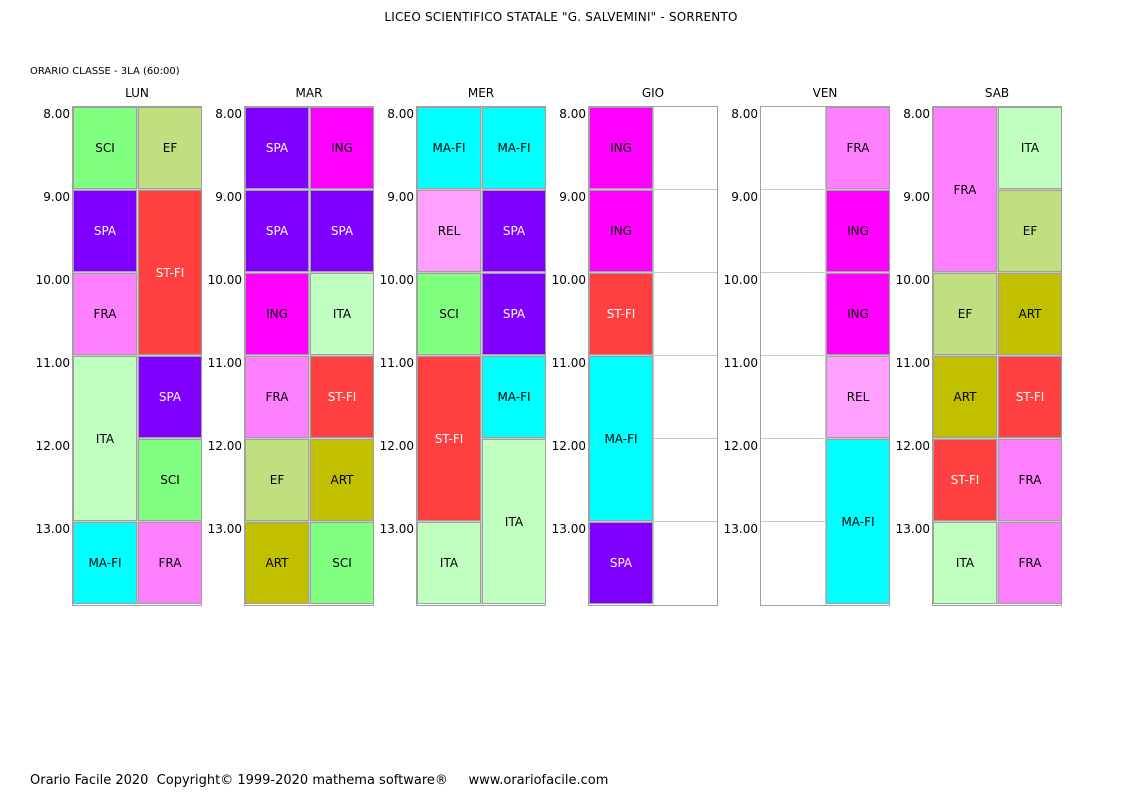 This screenshot has width=1122, height=793. What do you see at coordinates (105, 71) in the screenshot?
I see `class-label: ORARIO CLASSE - 3LA (60:00)` at bounding box center [105, 71].